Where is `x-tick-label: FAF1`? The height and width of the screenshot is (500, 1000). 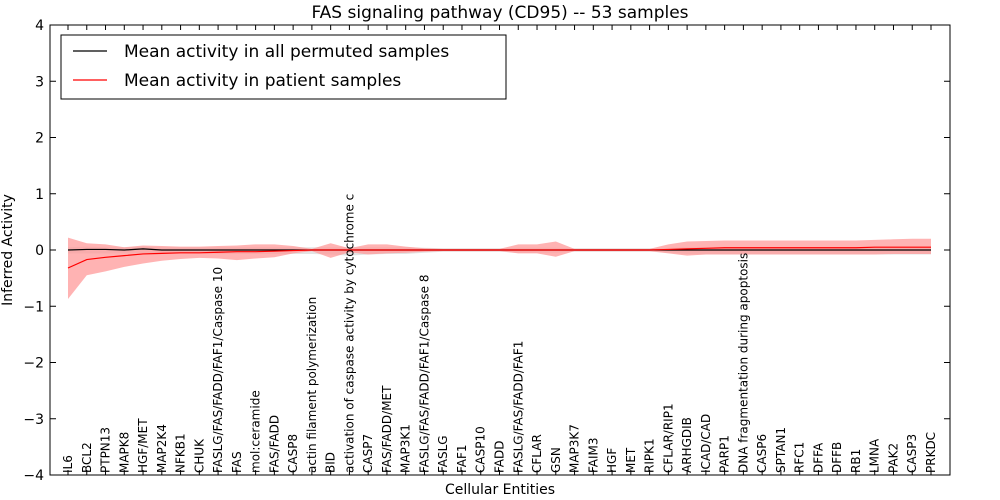 x-tick-label: FAF1 is located at coordinates (462, 458).